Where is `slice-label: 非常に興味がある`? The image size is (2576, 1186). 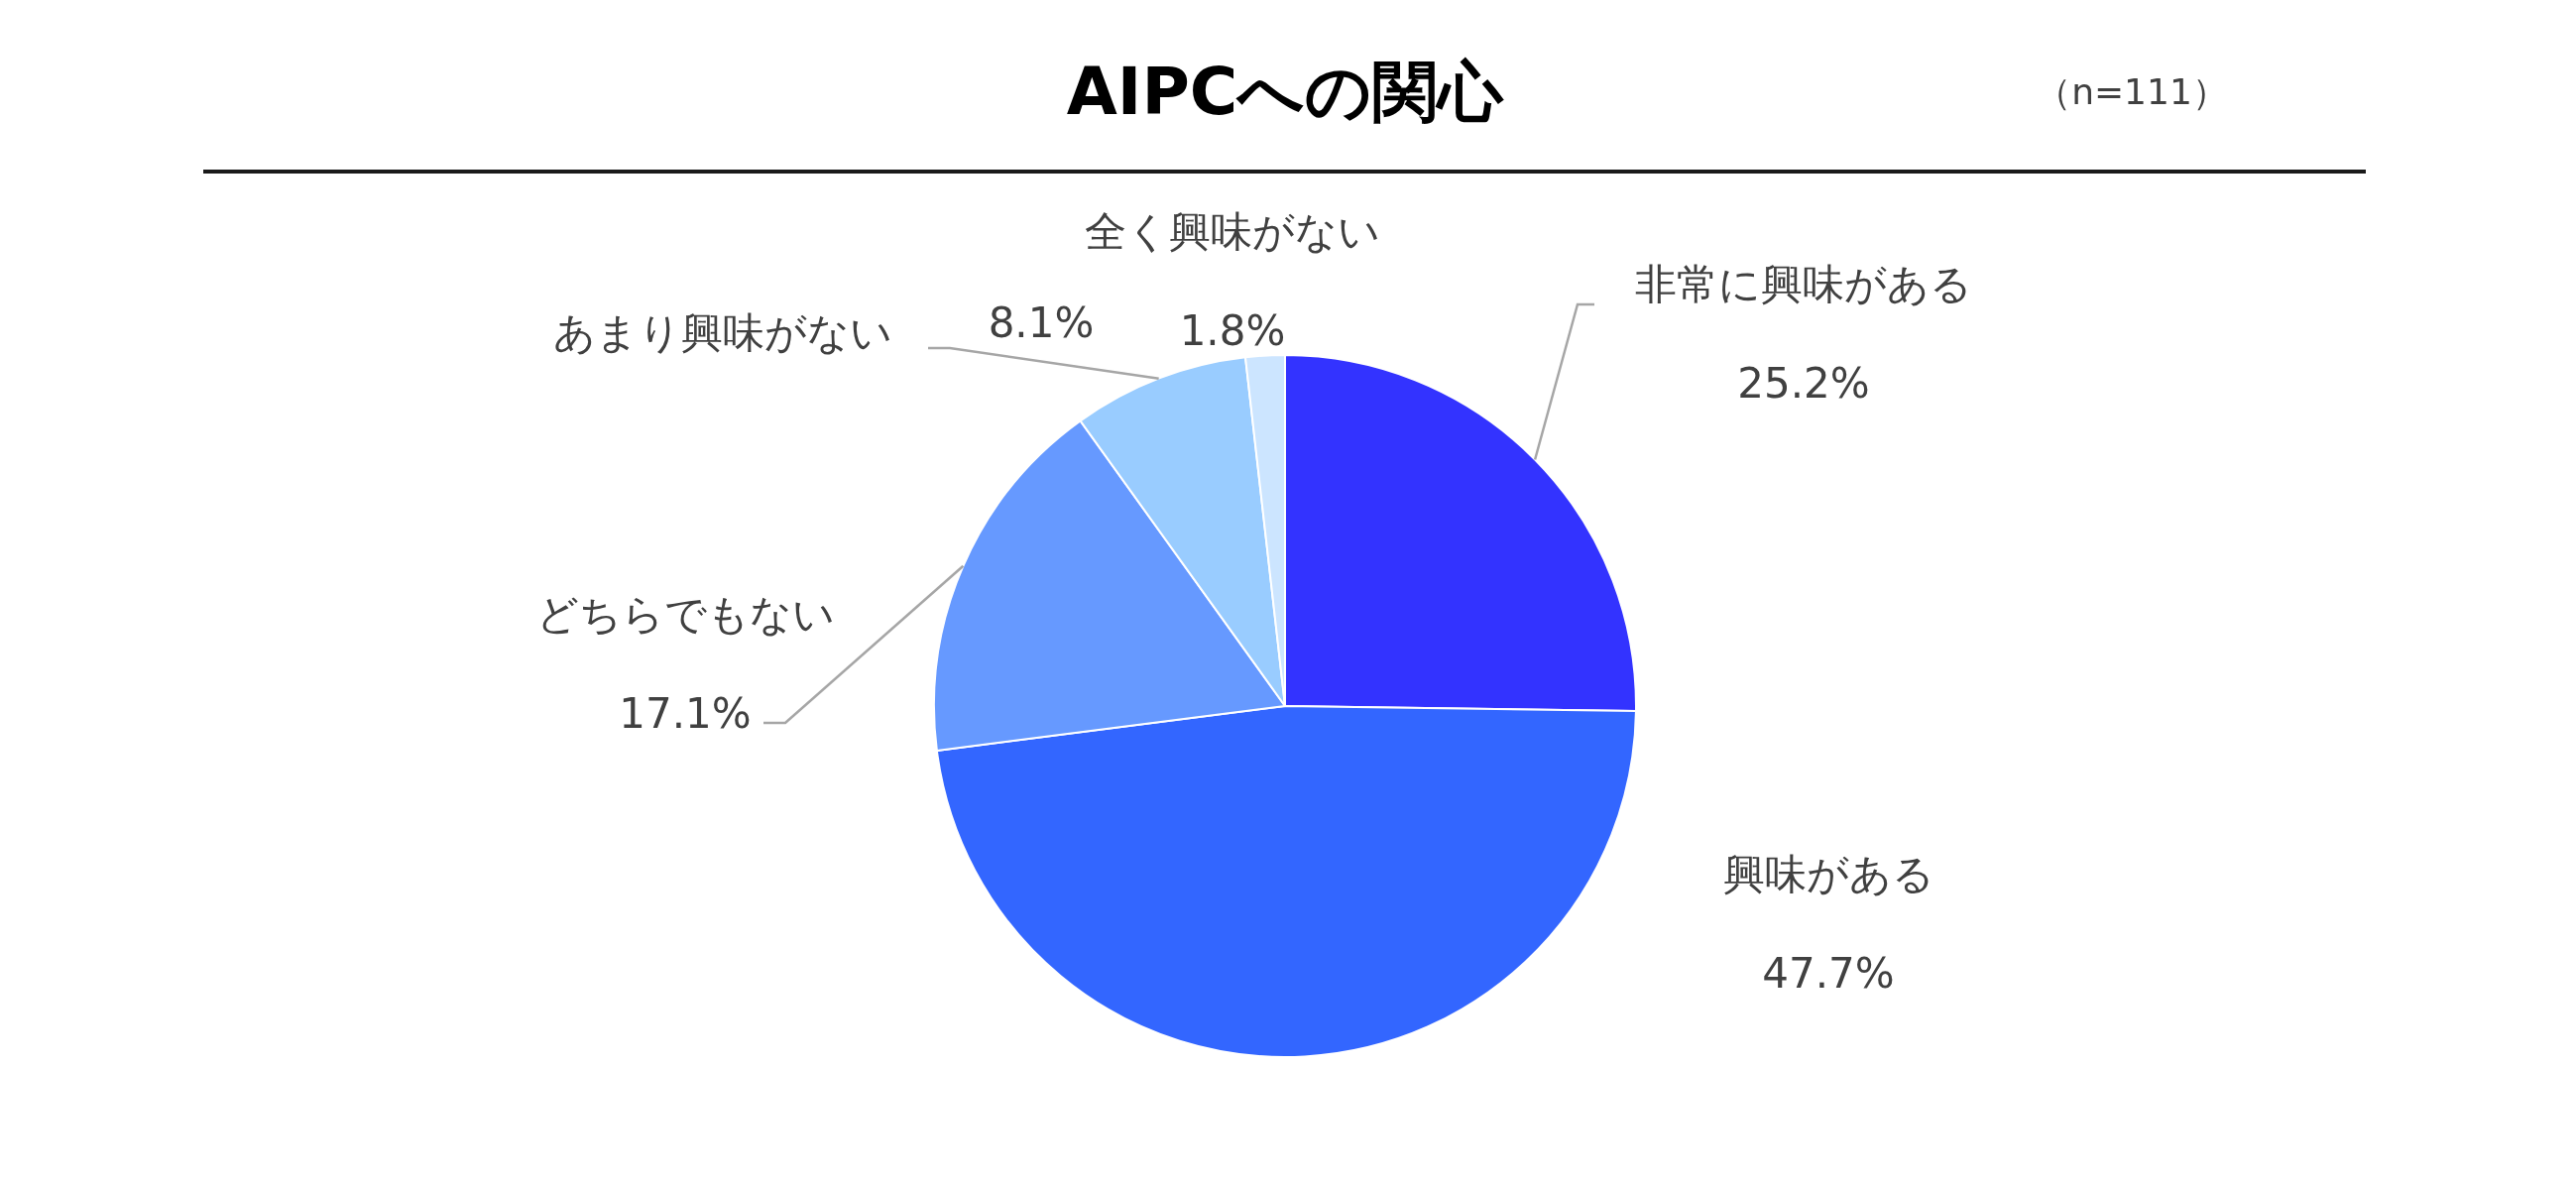
slice-label: 非常に興味がある is located at coordinates (1804, 284).